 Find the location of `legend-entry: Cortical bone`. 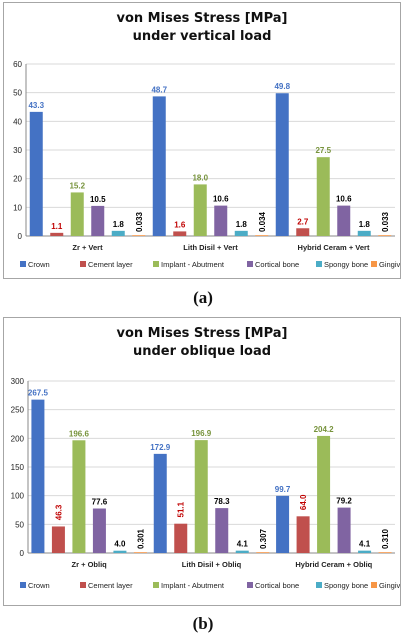

legend-entry: Cortical bone is located at coordinates (277, 264).